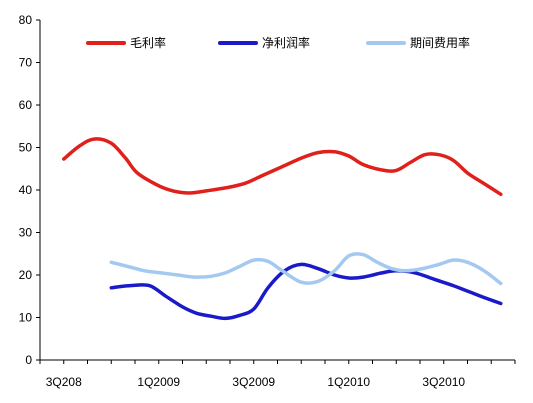 Image resolution: width=533 pixels, height=403 pixels. What do you see at coordinates (26, 318) in the screenshot?
I see `y-tick-label: 10` at bounding box center [26, 318].